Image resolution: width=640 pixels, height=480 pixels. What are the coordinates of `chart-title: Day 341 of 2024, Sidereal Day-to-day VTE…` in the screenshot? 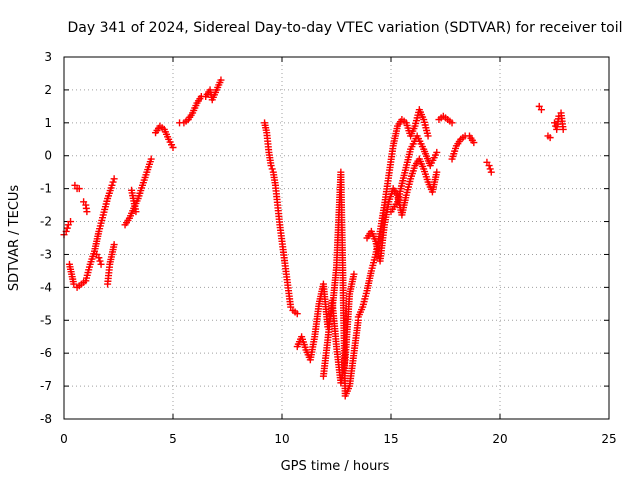 It's located at (344, 28).